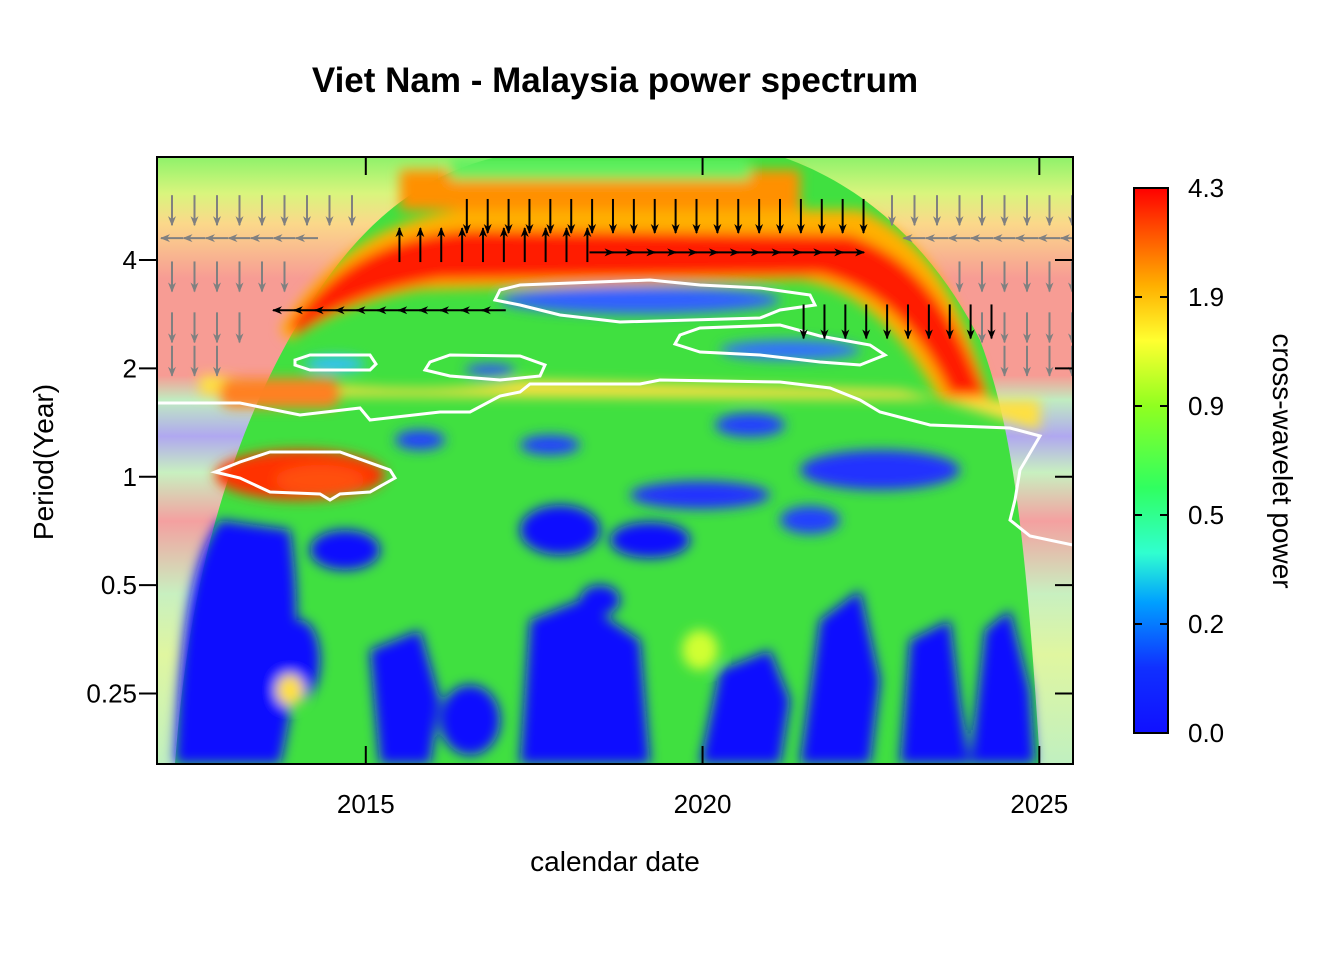 This screenshot has height=960, width=1344. I want to click on colorbar-title: cross-wavelet power, so click(1282, 460).